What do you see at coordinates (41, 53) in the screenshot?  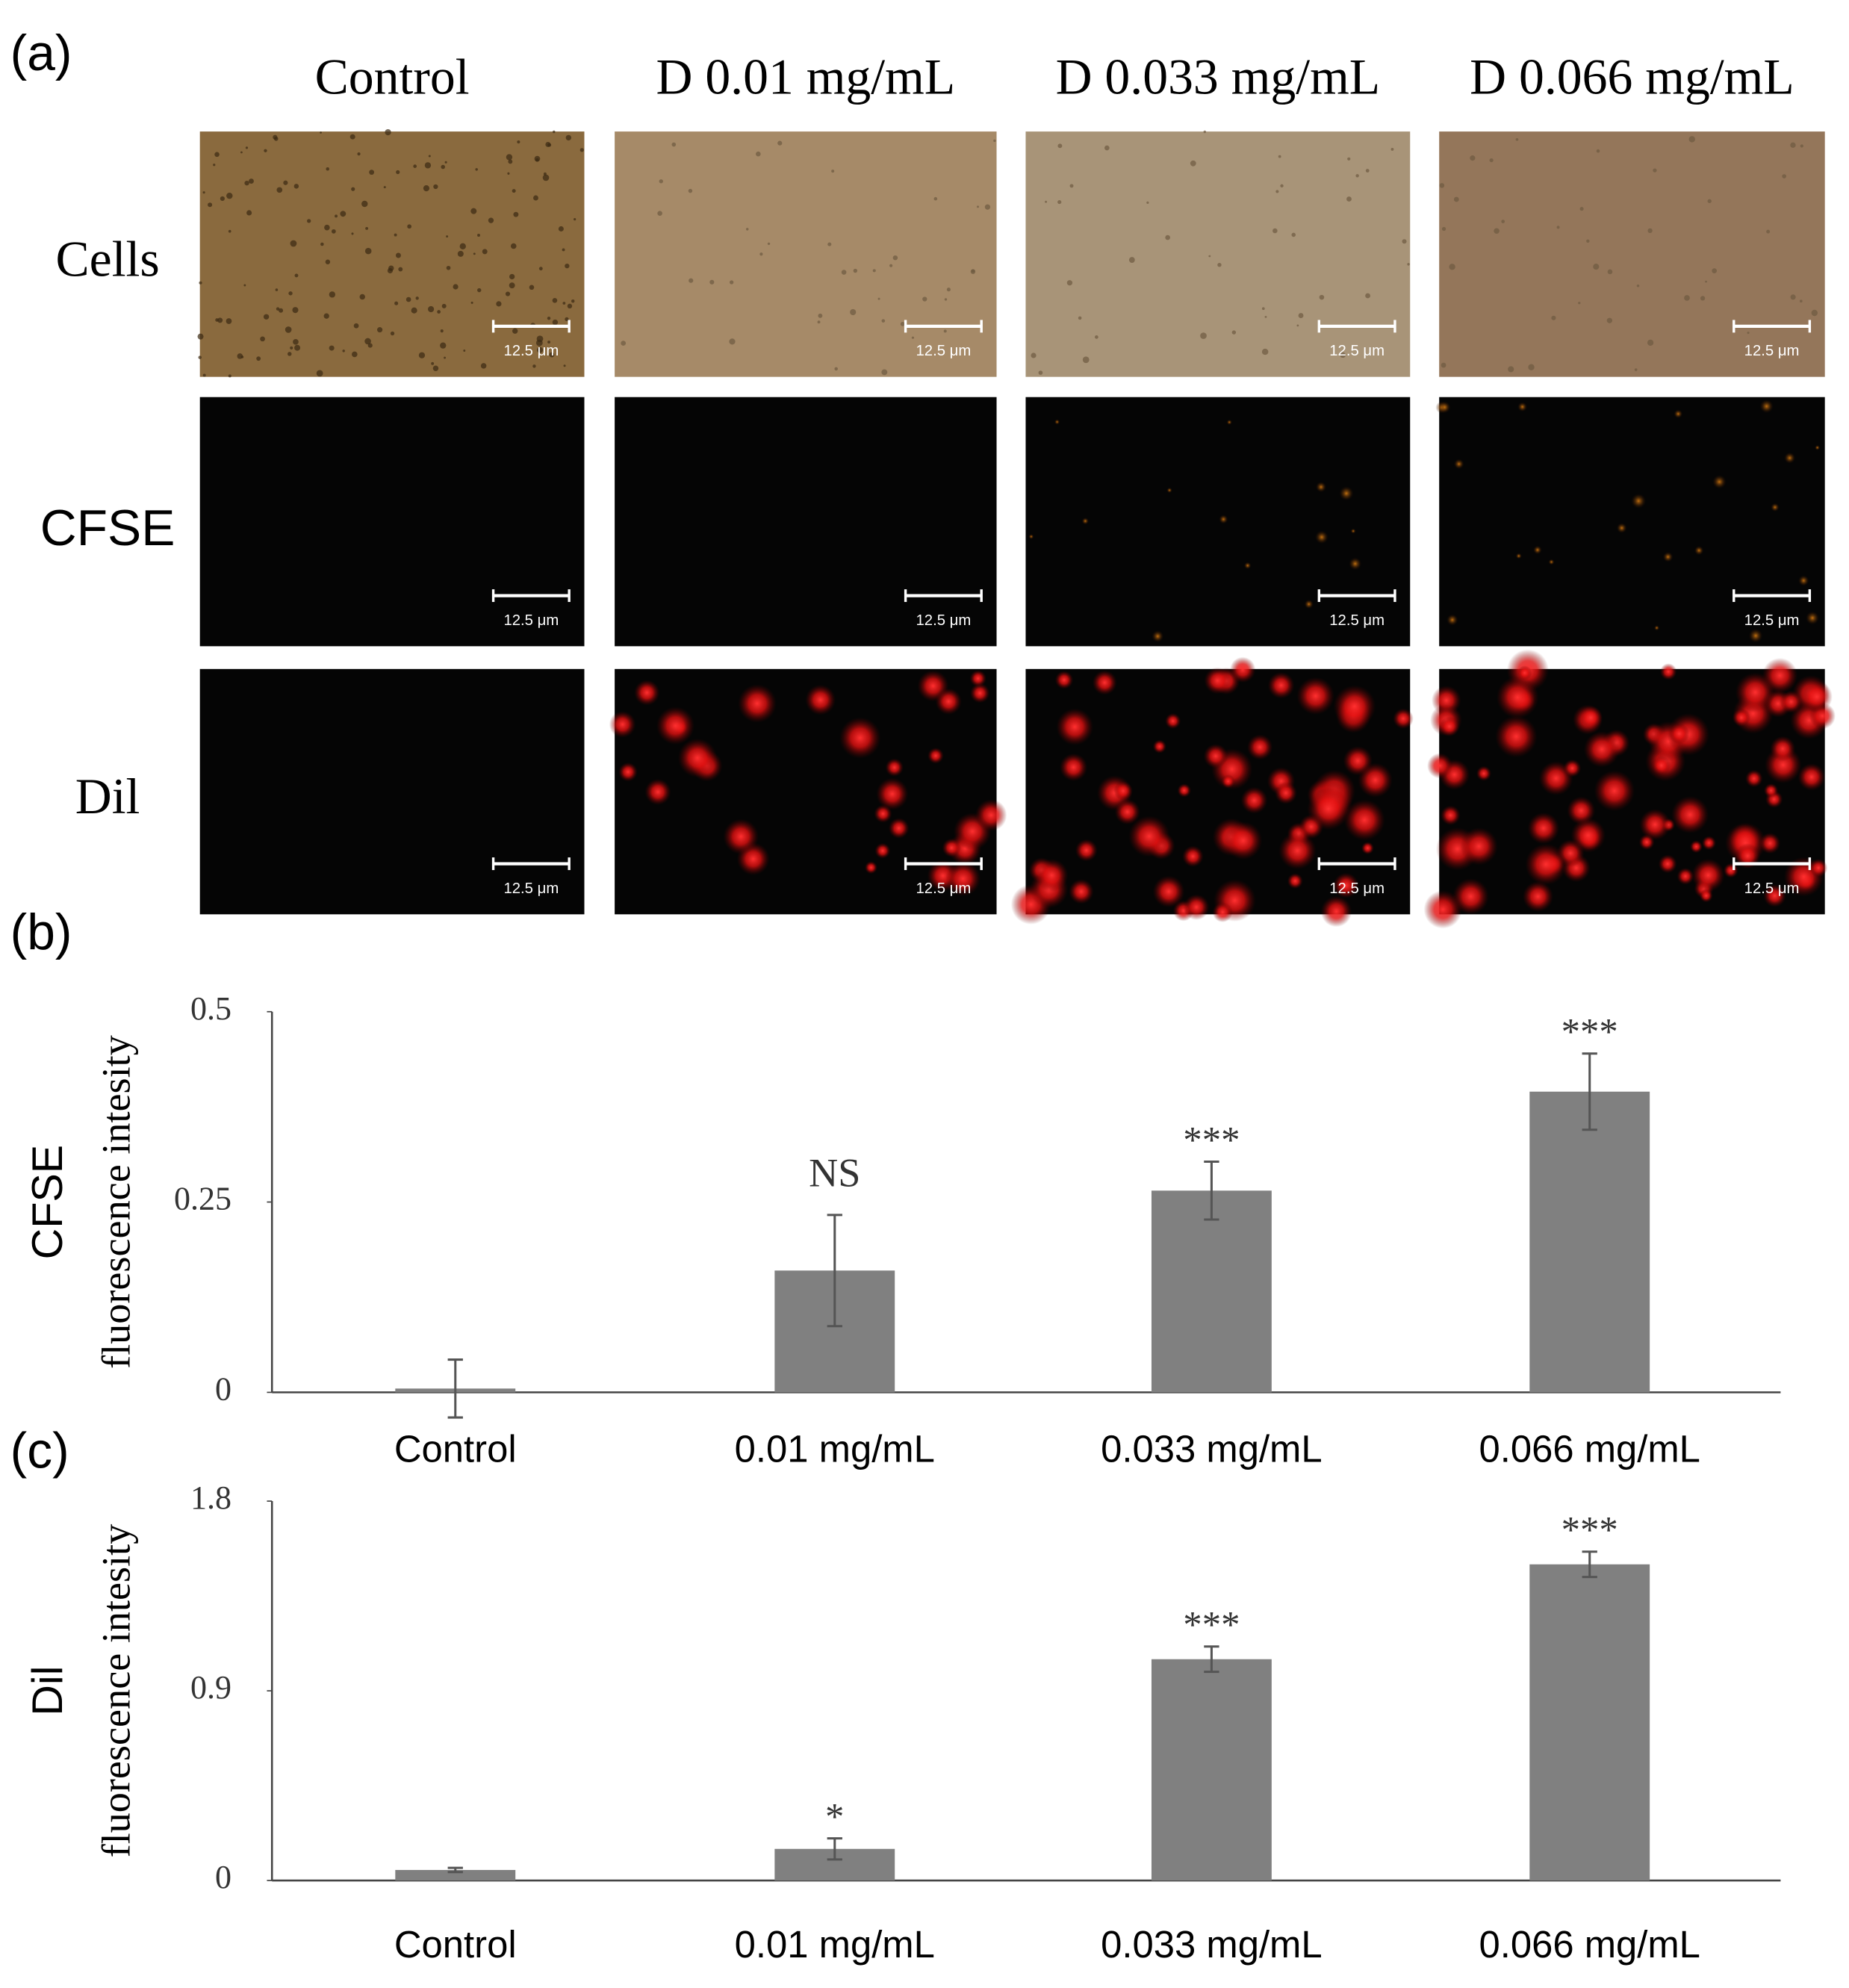 I see `panel-label: (a)` at bounding box center [41, 53].